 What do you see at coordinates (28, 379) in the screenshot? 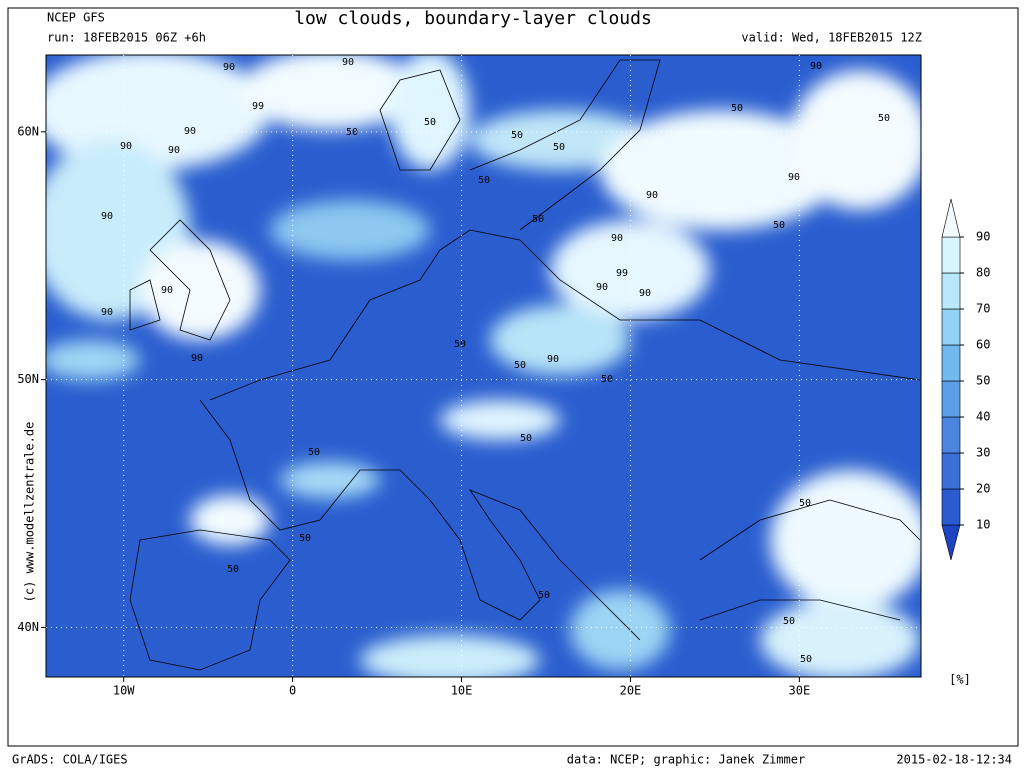
I see `lat-tick-label: 50N` at bounding box center [28, 379].